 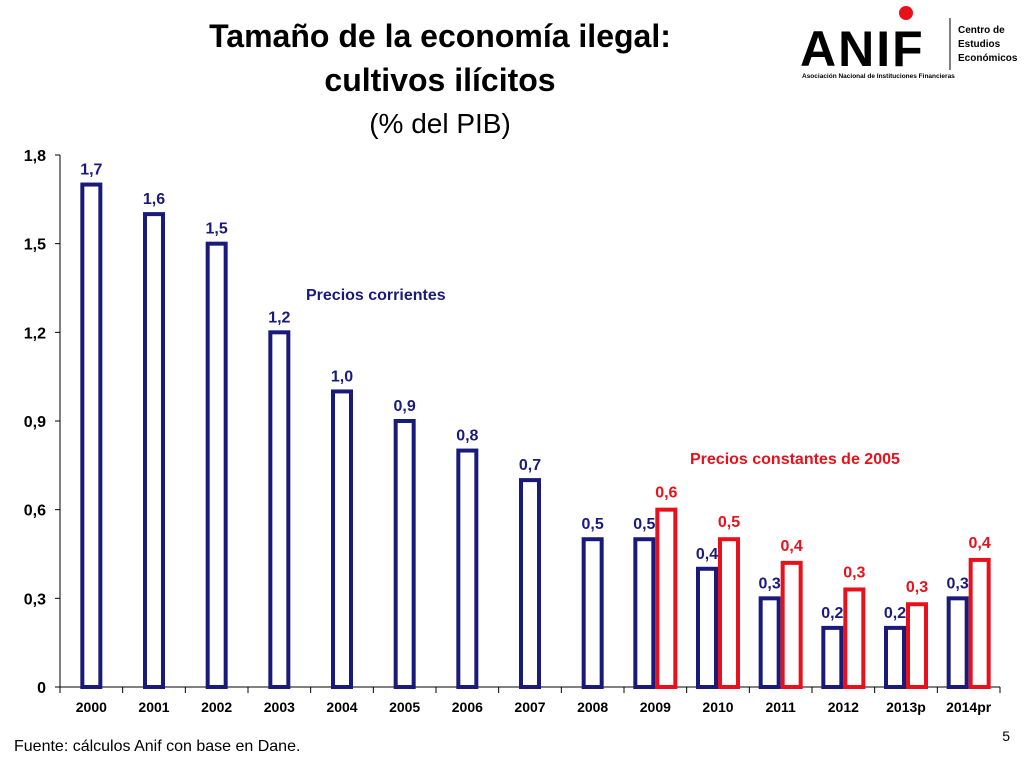 What do you see at coordinates (729, 522) in the screenshot?
I see `data-label-constantes: 0,5` at bounding box center [729, 522].